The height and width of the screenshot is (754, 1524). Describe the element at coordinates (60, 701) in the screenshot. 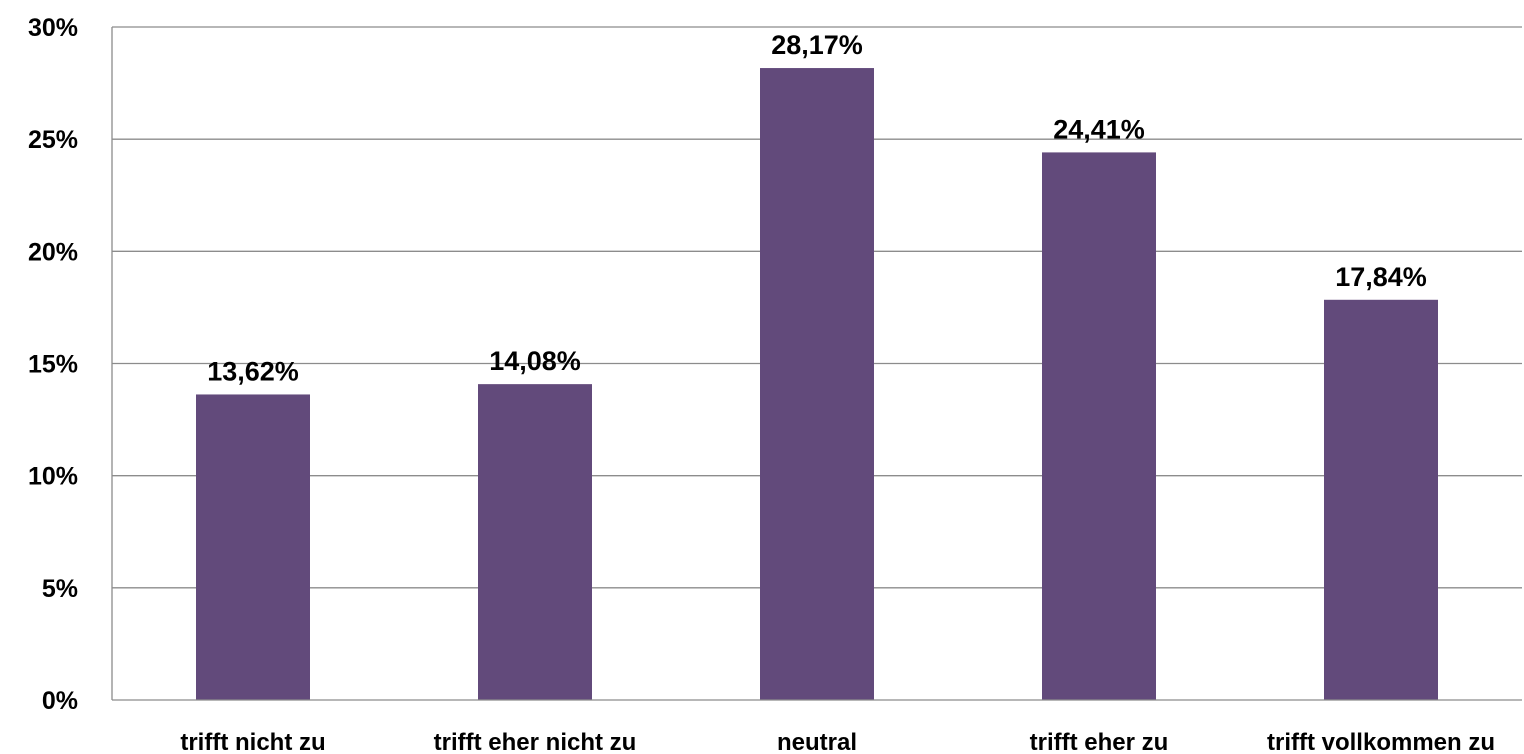

I see `y-tick-label: 0%` at that location.